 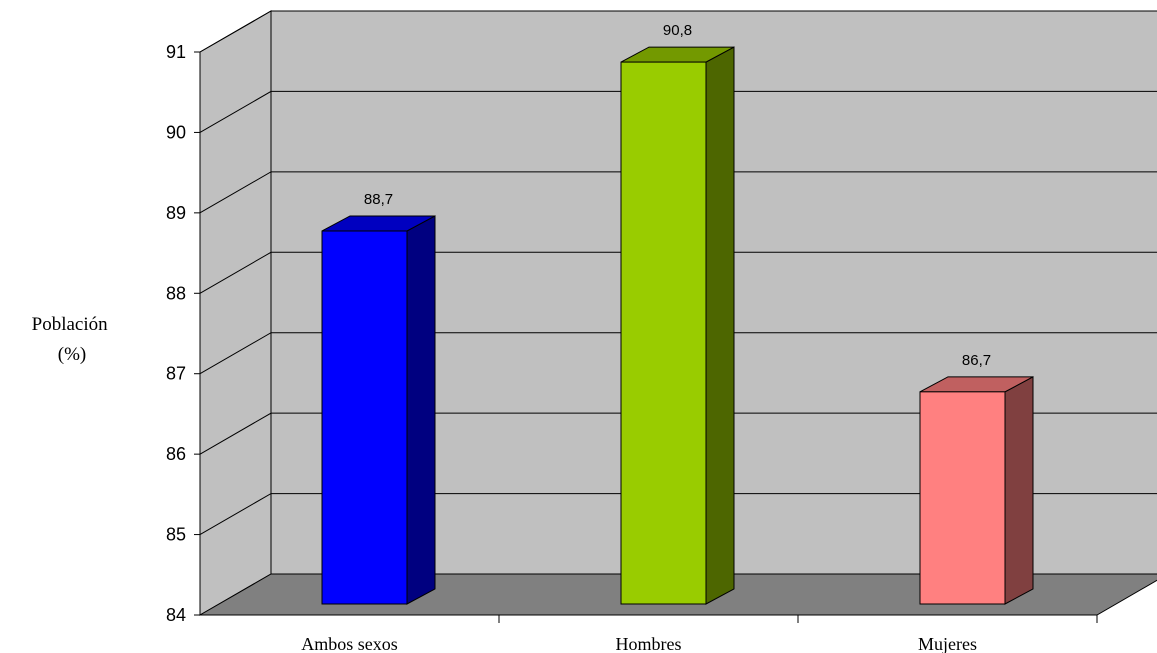 I want to click on data-label: 88,7, so click(x=378, y=199).